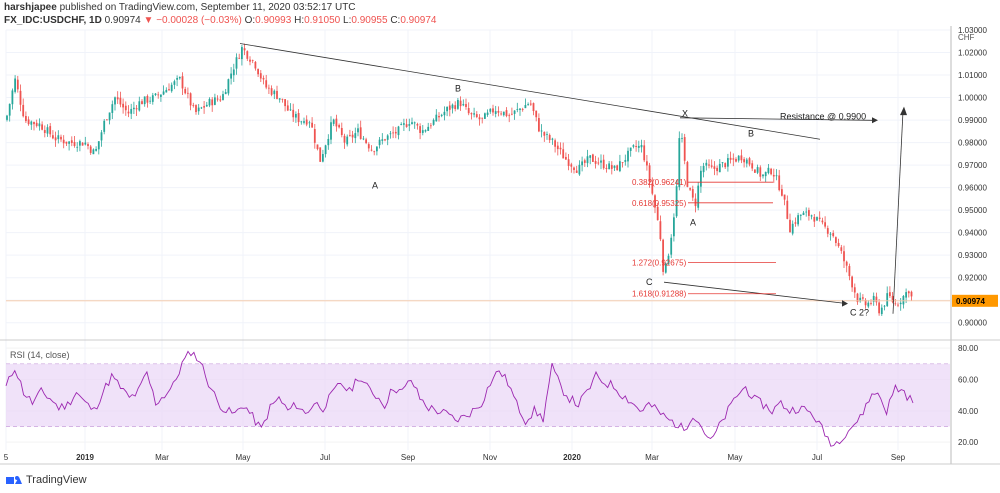 The image size is (1000, 493). What do you see at coordinates (299, 20) in the screenshot?
I see `high-label: H:` at bounding box center [299, 20].